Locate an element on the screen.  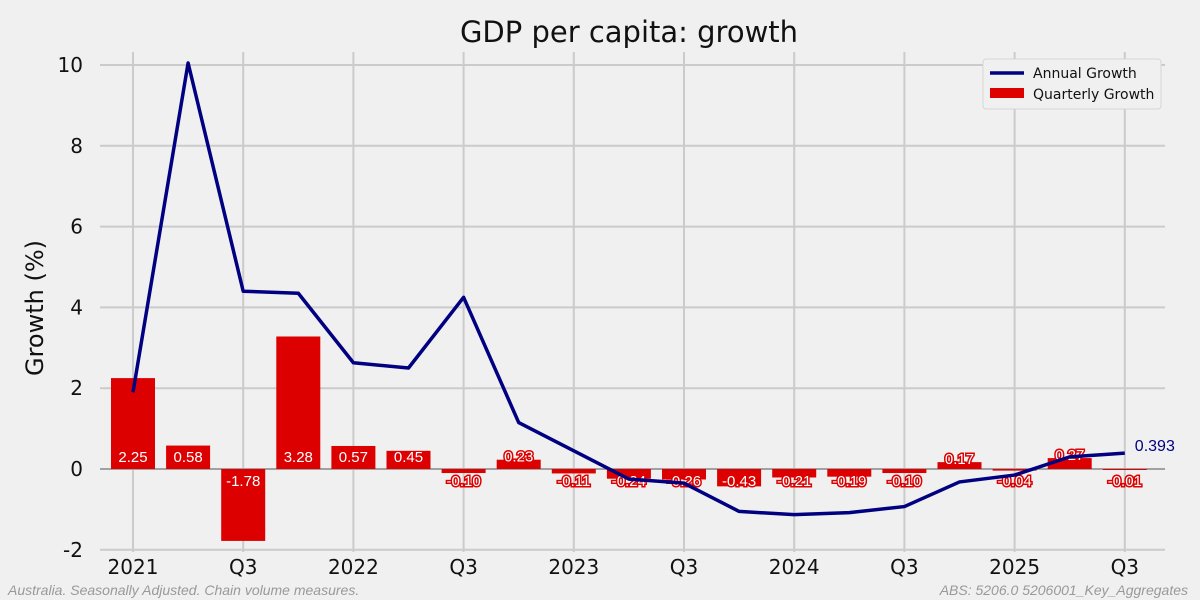
bar-value-label: 0.58 is located at coordinates (187, 457).